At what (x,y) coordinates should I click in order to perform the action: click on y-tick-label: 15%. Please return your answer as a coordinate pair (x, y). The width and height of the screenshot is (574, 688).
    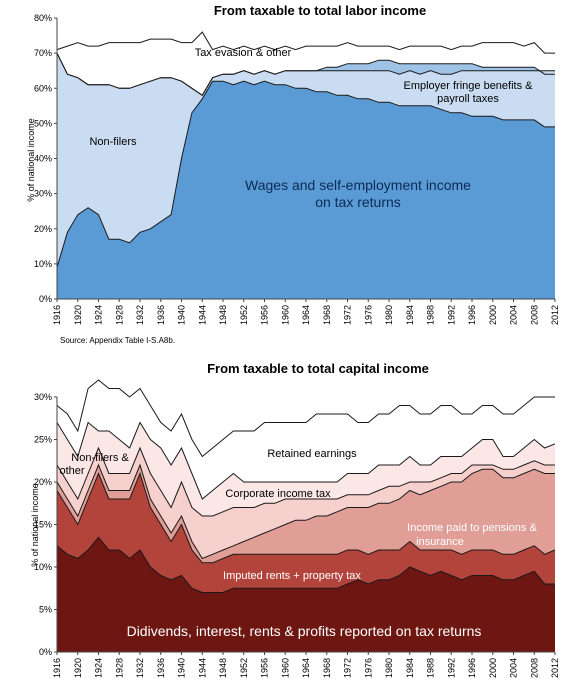
    Looking at the image, I should click on (43, 525).